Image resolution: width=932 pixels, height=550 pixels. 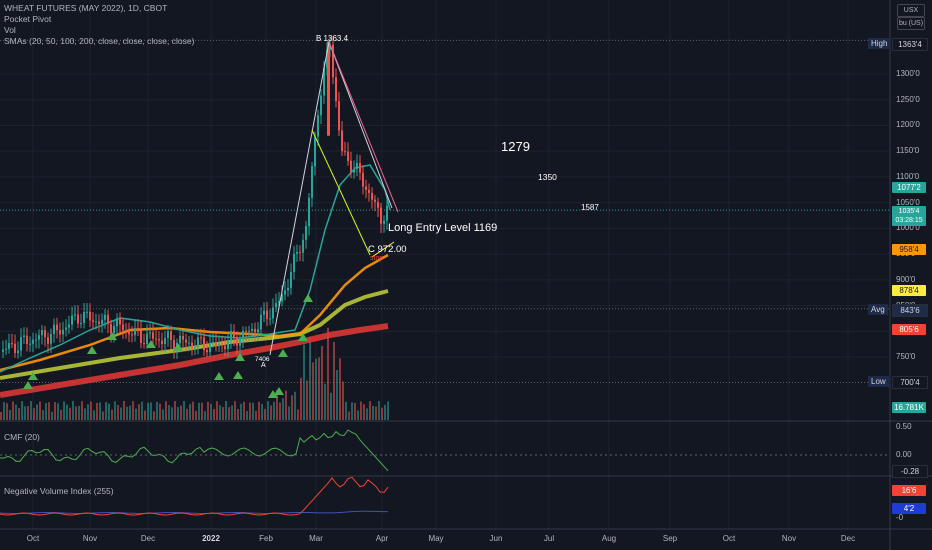 What do you see at coordinates (10, 30) in the screenshot?
I see `vol-legend: Vol` at bounding box center [10, 30].